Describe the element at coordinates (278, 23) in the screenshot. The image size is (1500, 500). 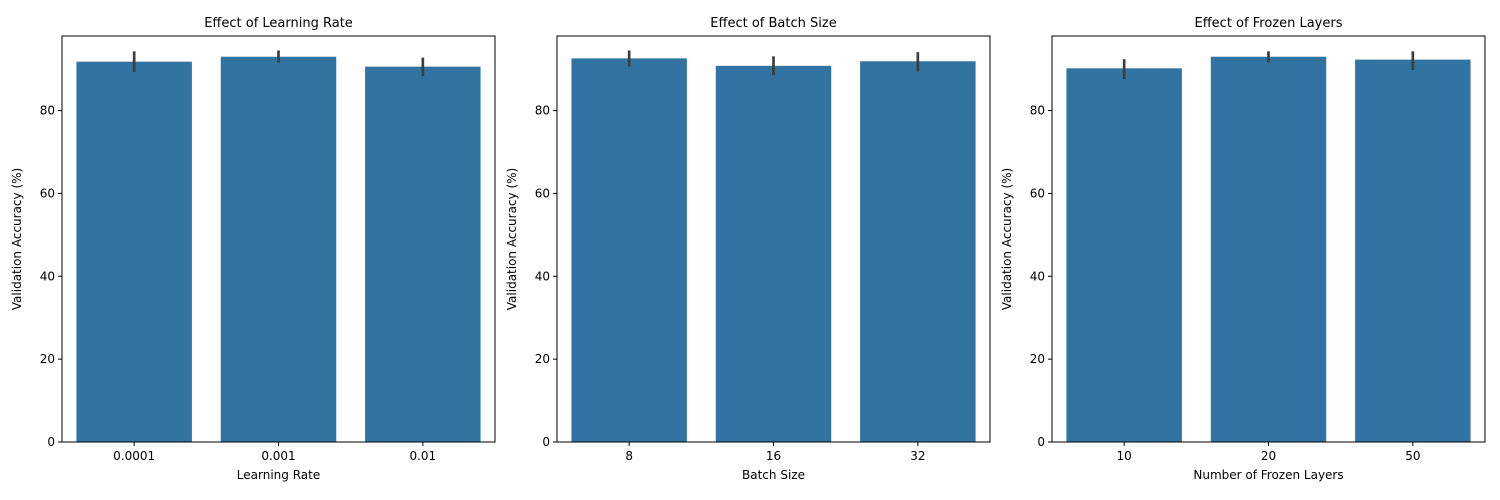
I see `chart-title: Effect of Learning Rate` at that location.